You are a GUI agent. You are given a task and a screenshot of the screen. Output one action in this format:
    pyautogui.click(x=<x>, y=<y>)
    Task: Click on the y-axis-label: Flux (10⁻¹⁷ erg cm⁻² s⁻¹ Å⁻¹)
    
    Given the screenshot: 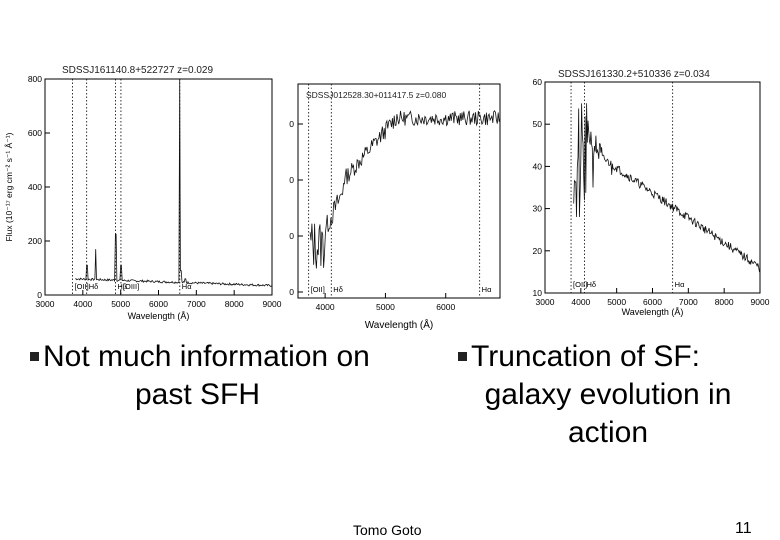 What is the action you would take?
    pyautogui.click(x=9, y=186)
    